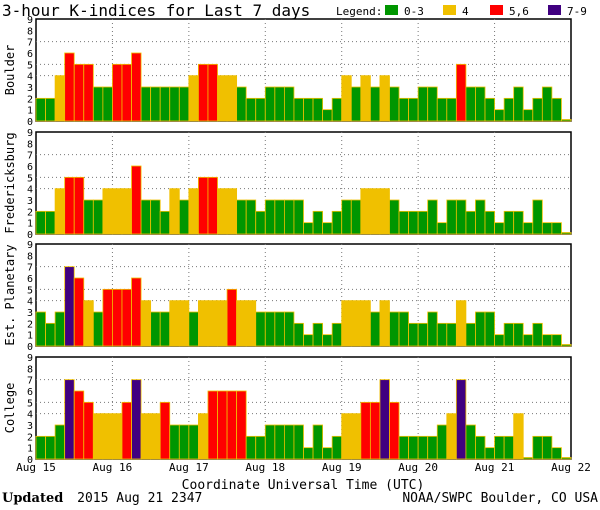 The height and width of the screenshot is (510, 600). I want to click on y-tick-label: 9, so click(30, 358).